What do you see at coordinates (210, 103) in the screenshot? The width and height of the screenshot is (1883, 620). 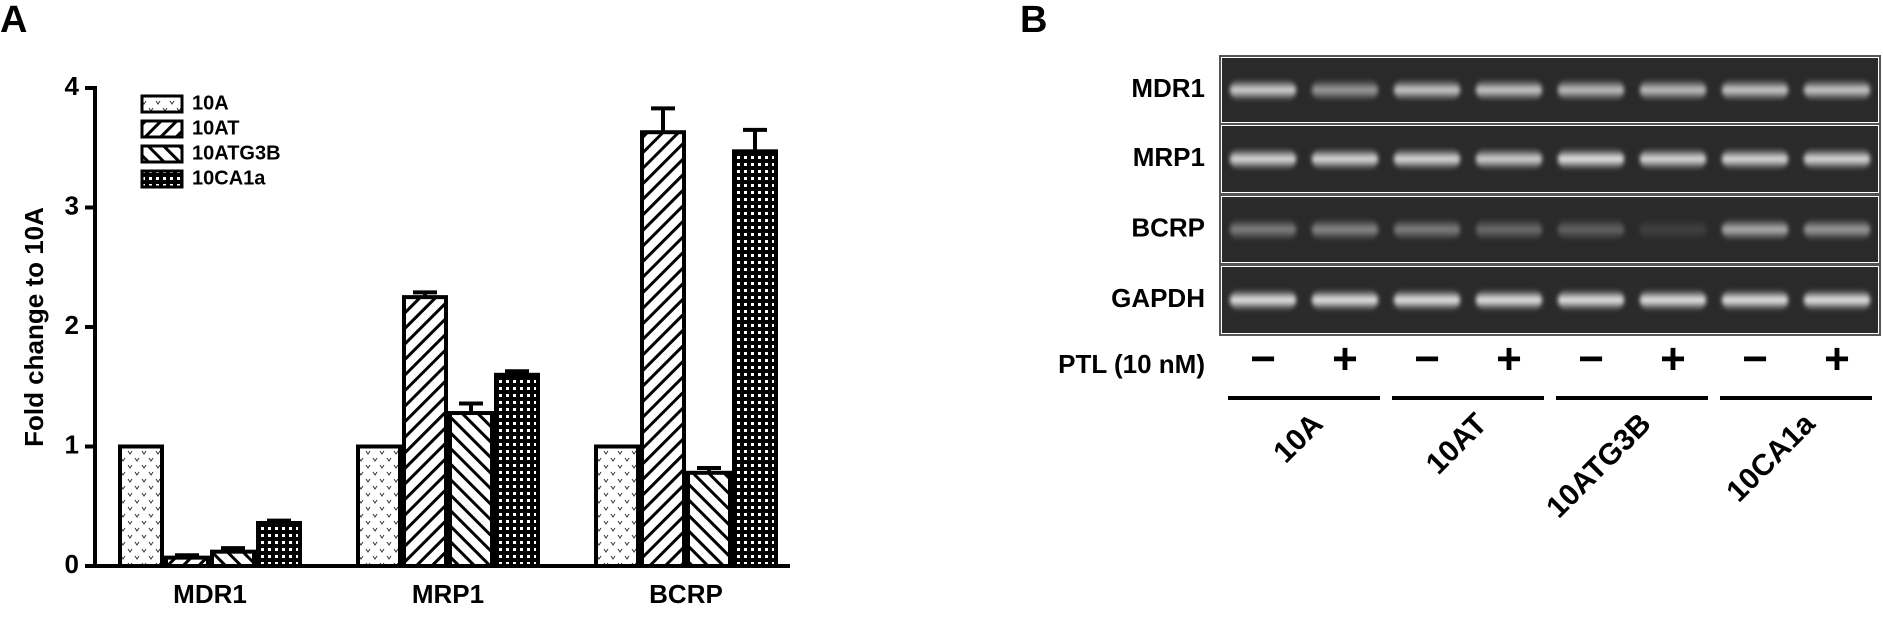 I see `legend-label: 10A` at bounding box center [210, 103].